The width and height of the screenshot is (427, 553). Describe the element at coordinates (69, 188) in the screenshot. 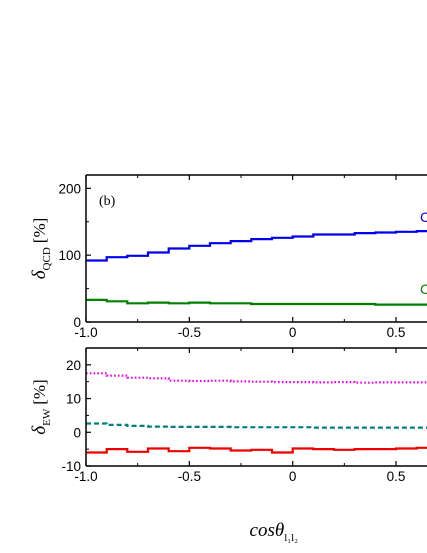

I see `y-tick-label: 200` at that location.